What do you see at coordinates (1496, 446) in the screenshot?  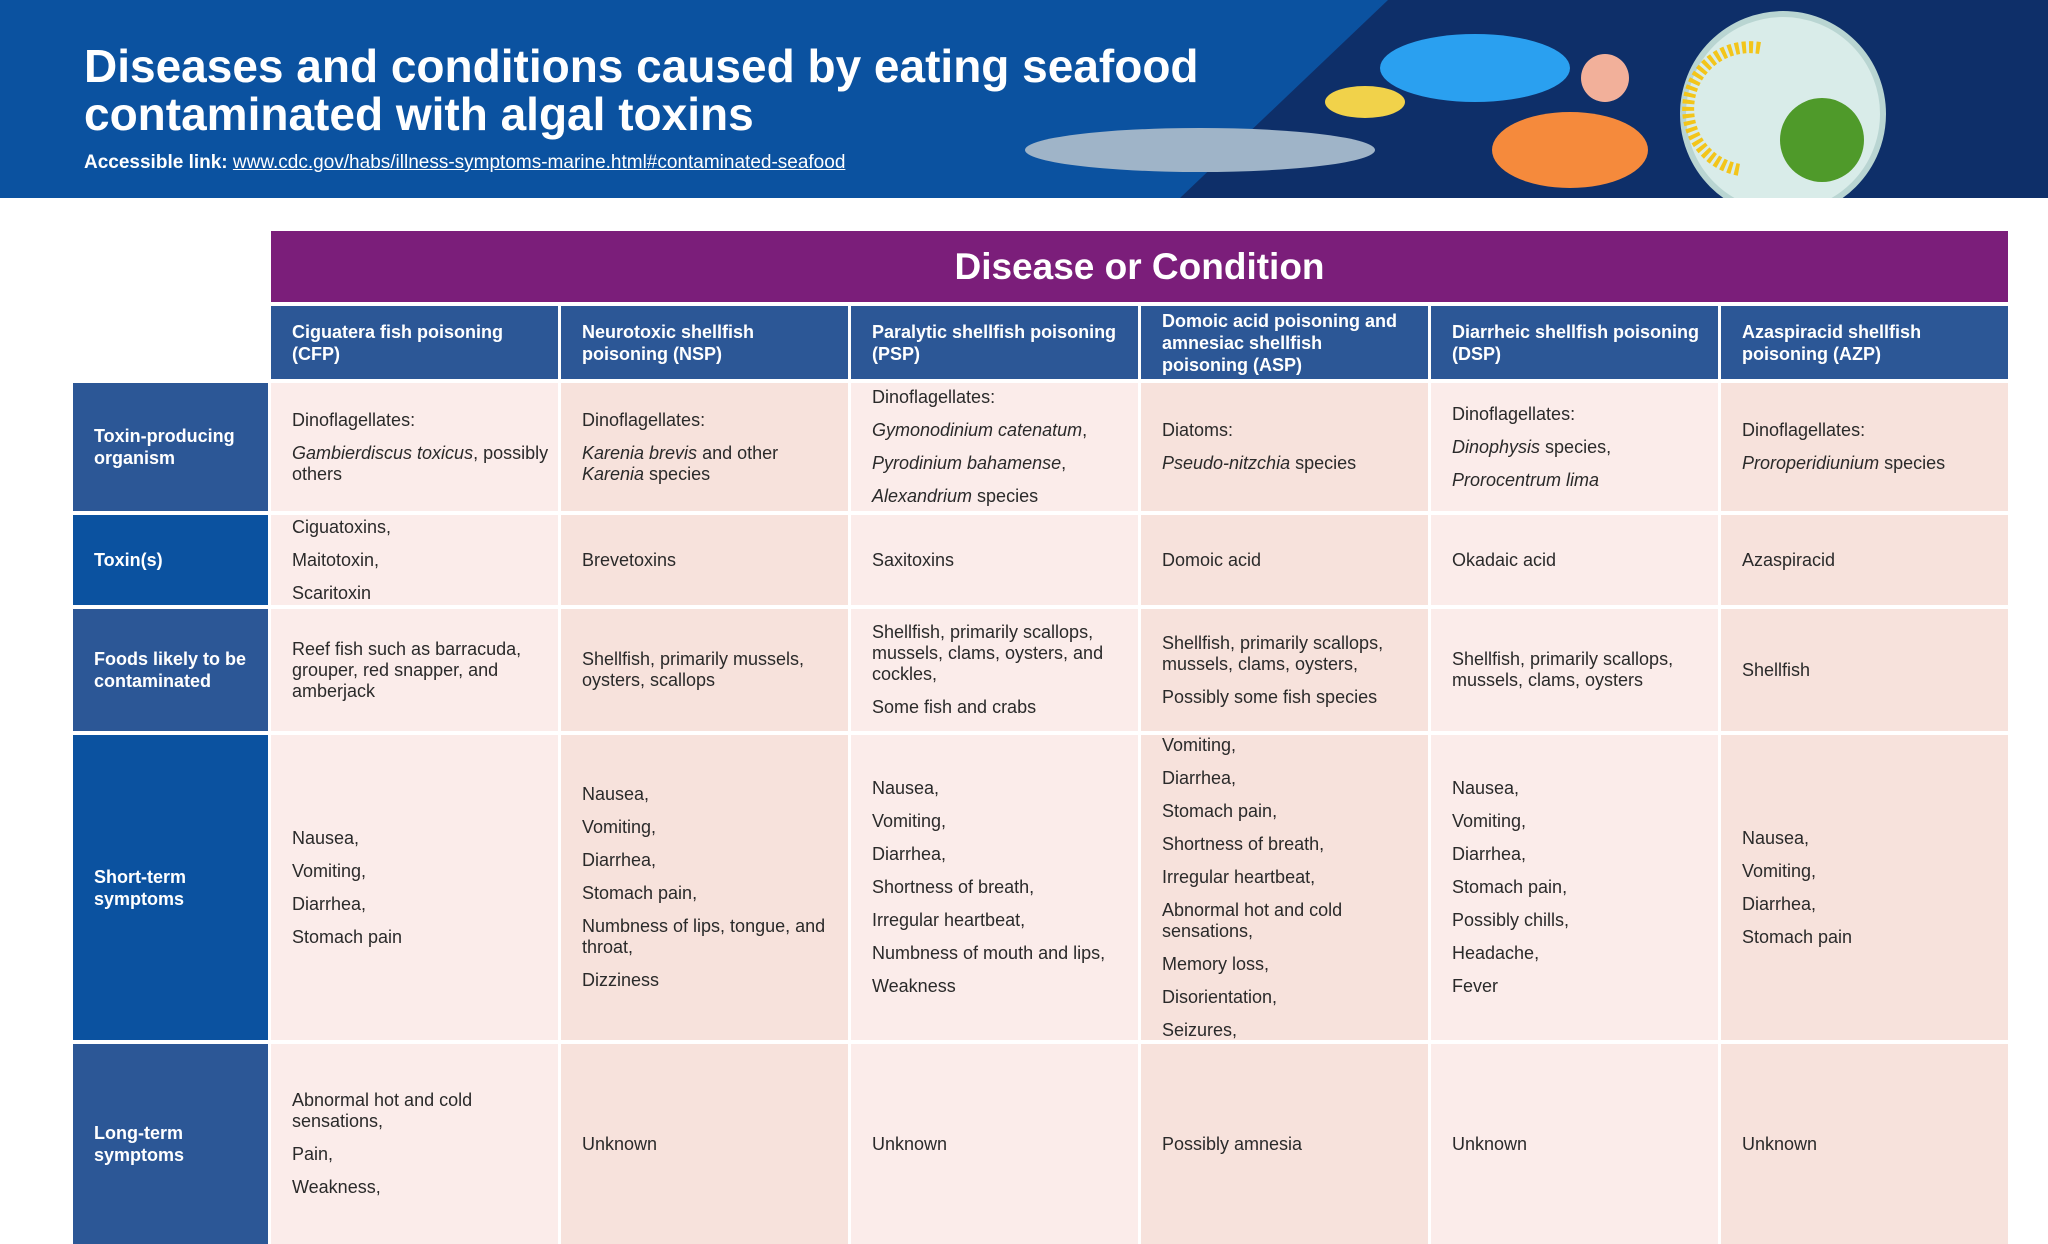 I see `italic-text: Dinophysis` at bounding box center [1496, 446].